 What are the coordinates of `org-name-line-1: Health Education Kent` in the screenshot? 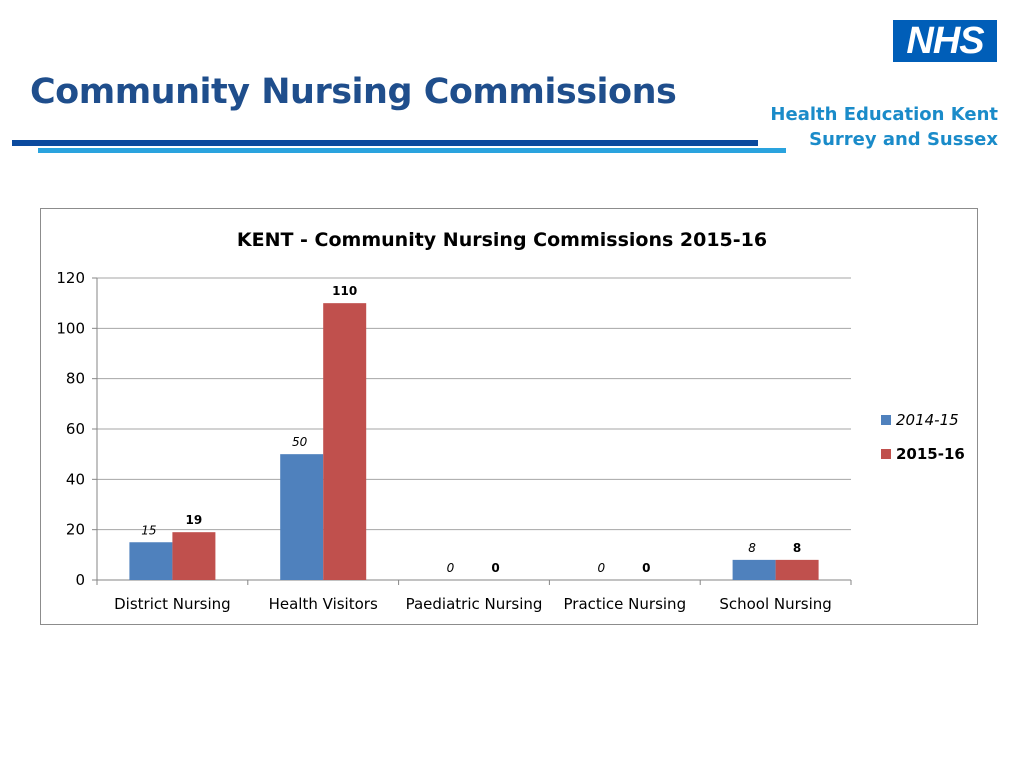 It's located at (884, 114).